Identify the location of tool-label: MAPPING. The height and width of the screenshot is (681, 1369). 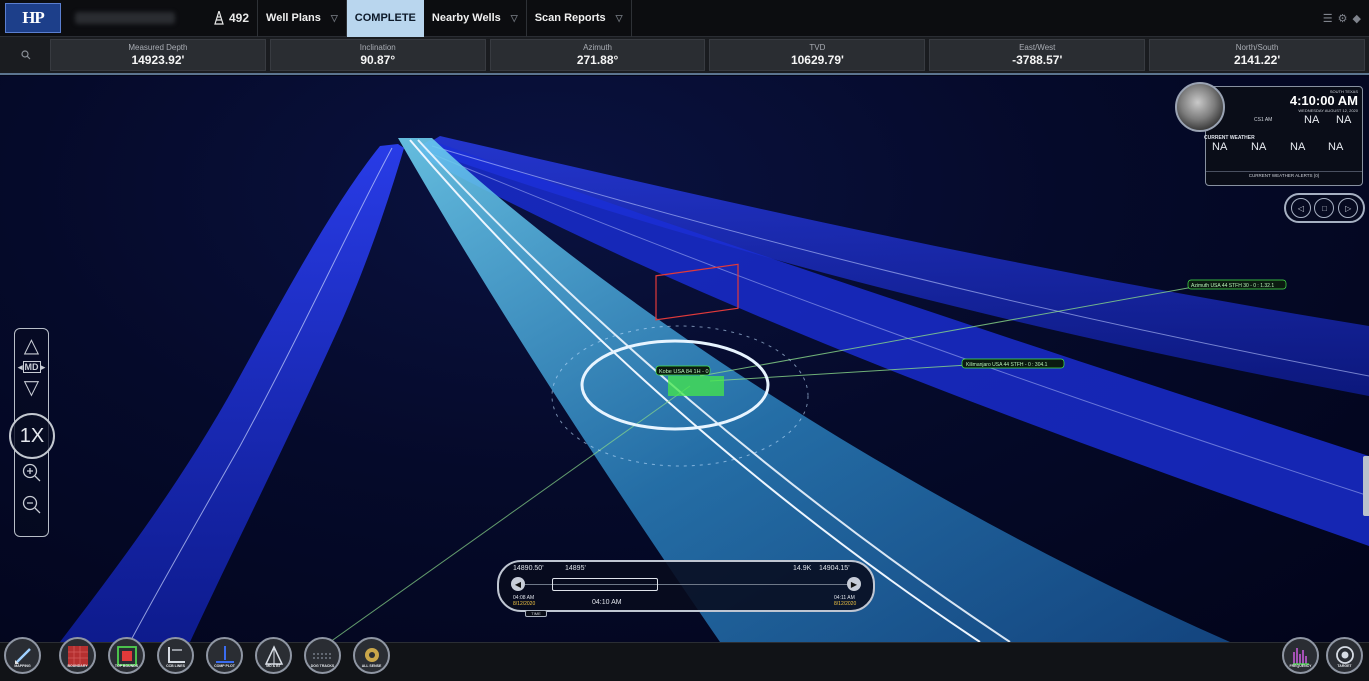
(22, 666).